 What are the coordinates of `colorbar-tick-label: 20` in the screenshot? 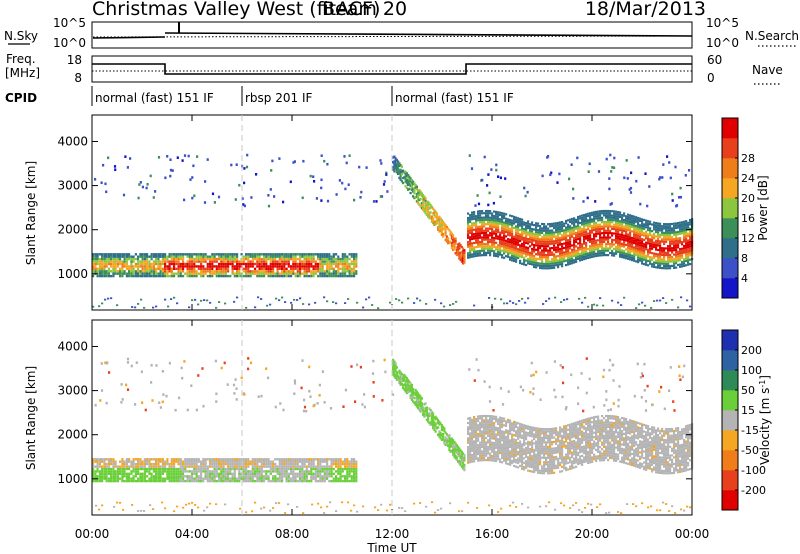 It's located at (748, 198).